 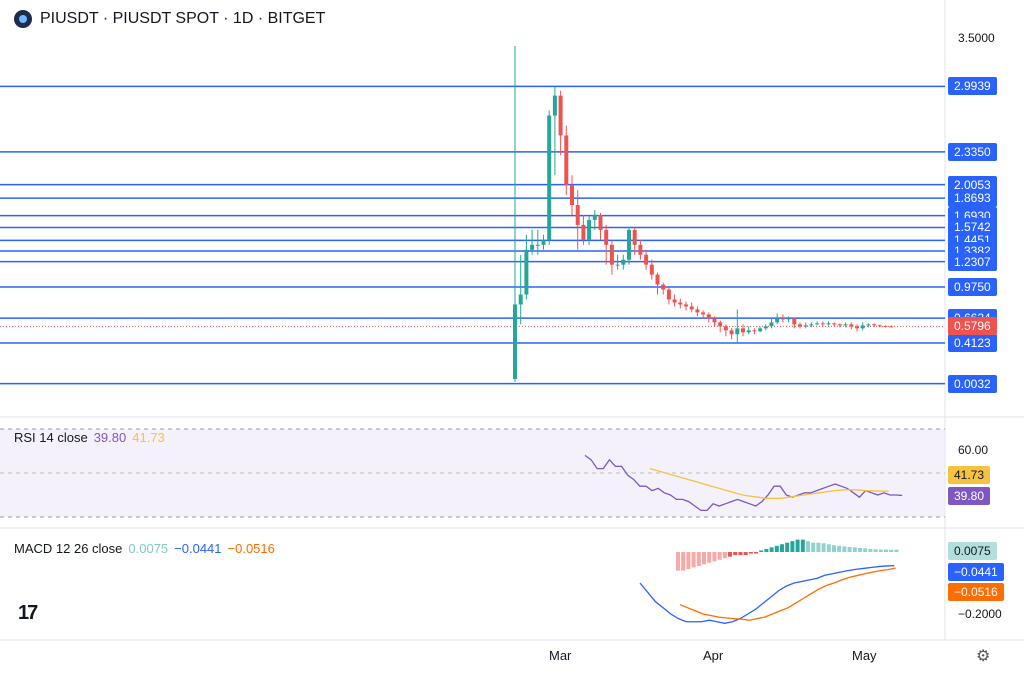 What do you see at coordinates (148, 548) in the screenshot?
I see `macd-hist-legend-value: 0.0075` at bounding box center [148, 548].